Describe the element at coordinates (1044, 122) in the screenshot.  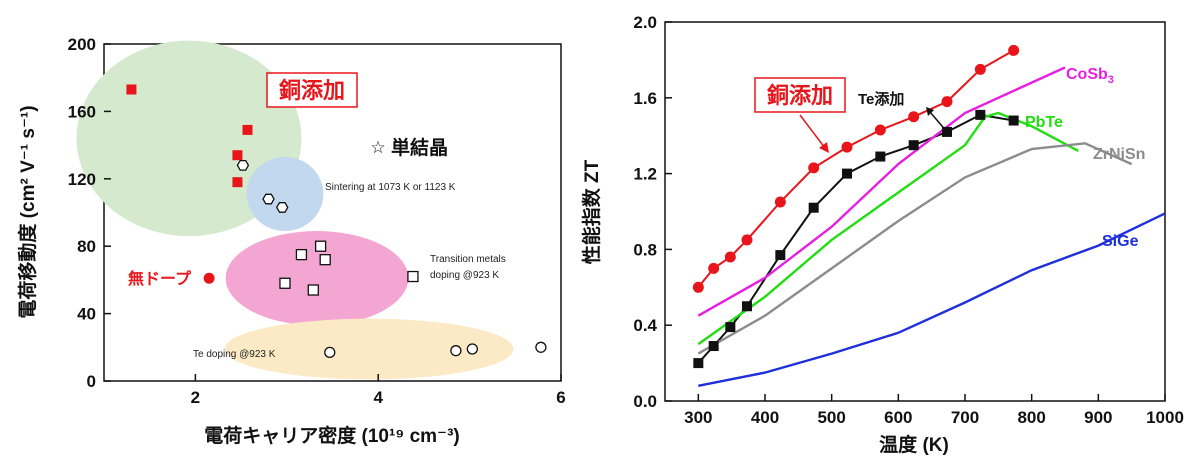
I see `pbte-label: PbTe` at that location.